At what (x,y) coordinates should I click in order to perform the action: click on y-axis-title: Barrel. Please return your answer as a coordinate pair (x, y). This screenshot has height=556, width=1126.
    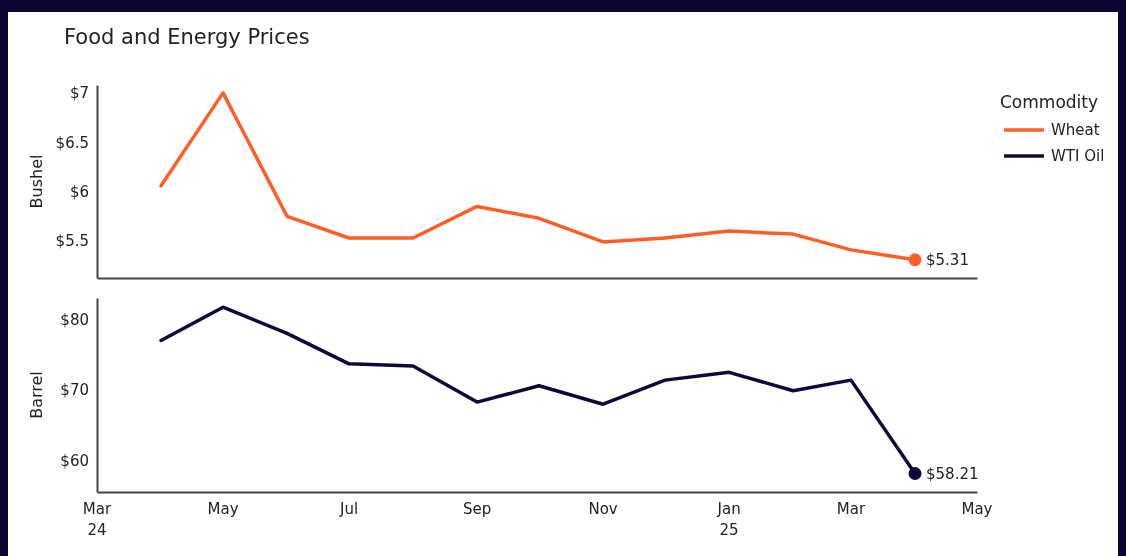
    Looking at the image, I should click on (36, 395).